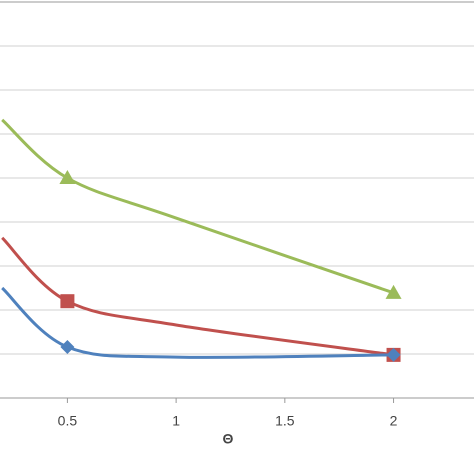 The image size is (474, 474). Describe the element at coordinates (394, 421) in the screenshot. I see `x-tick-label: 2` at that location.